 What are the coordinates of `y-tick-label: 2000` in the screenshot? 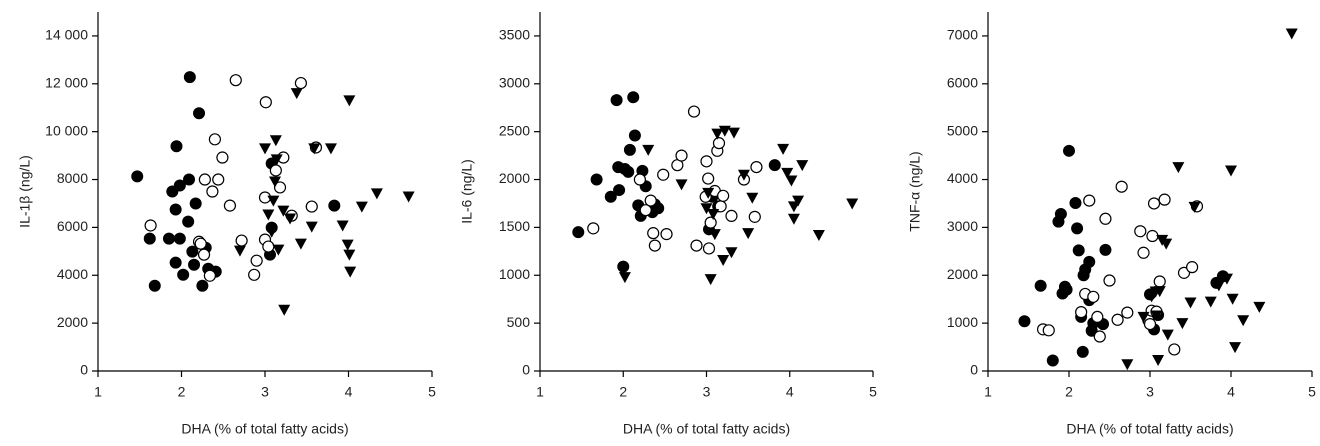 It's located at (72, 322).